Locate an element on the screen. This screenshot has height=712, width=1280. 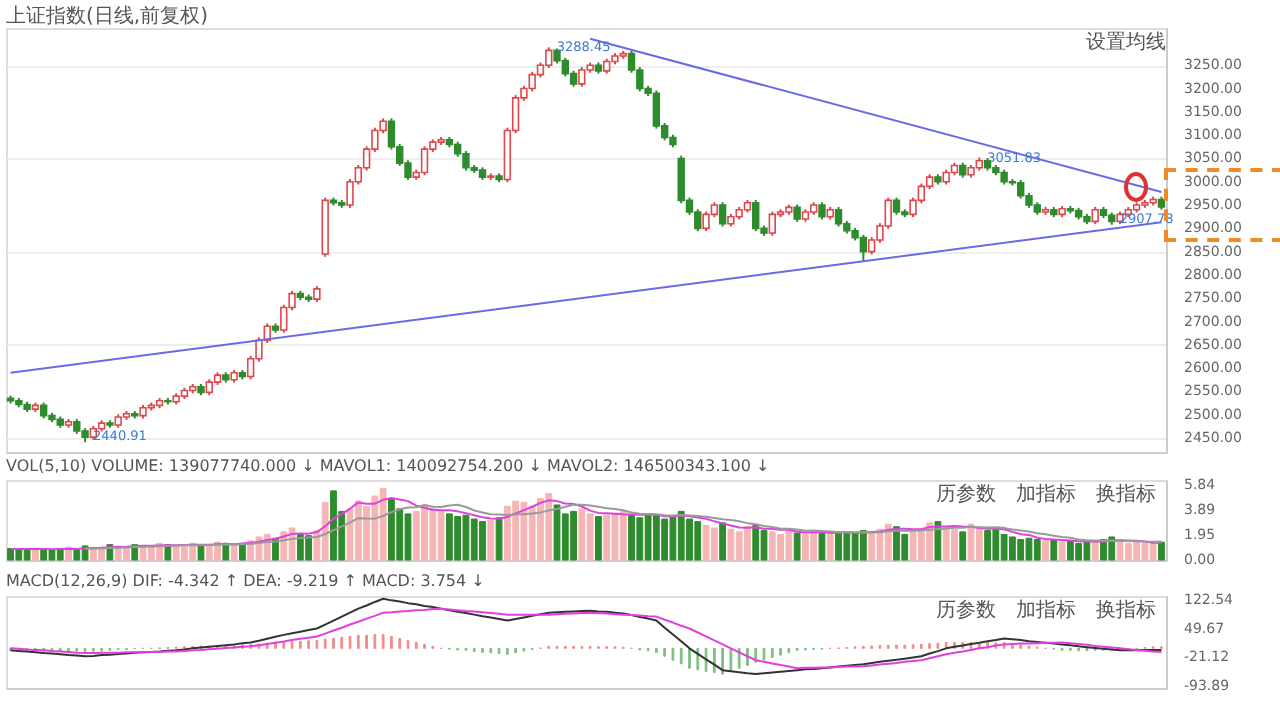
annotation: 设置均线 is located at coordinates (1126, 42).